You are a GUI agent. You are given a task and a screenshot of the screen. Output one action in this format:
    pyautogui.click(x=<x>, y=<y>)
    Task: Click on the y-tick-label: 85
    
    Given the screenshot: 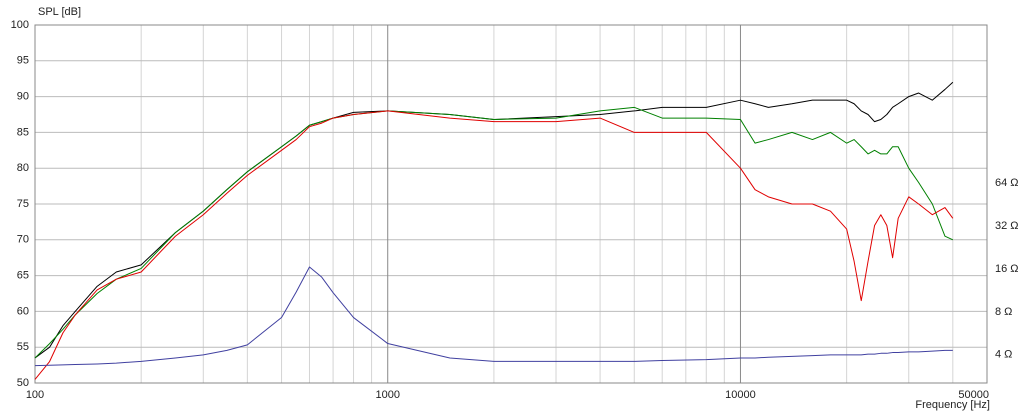 What is the action you would take?
    pyautogui.click(x=23, y=132)
    